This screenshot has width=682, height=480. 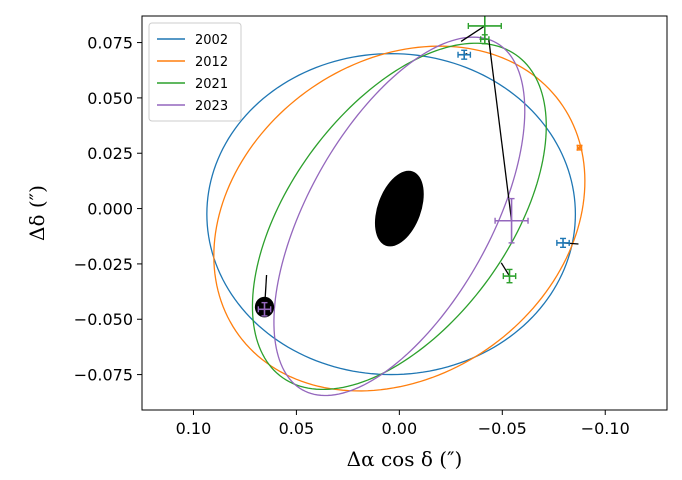 What do you see at coordinates (110, 98) in the screenshot?
I see `y-tick-label: 0.050` at bounding box center [110, 98].